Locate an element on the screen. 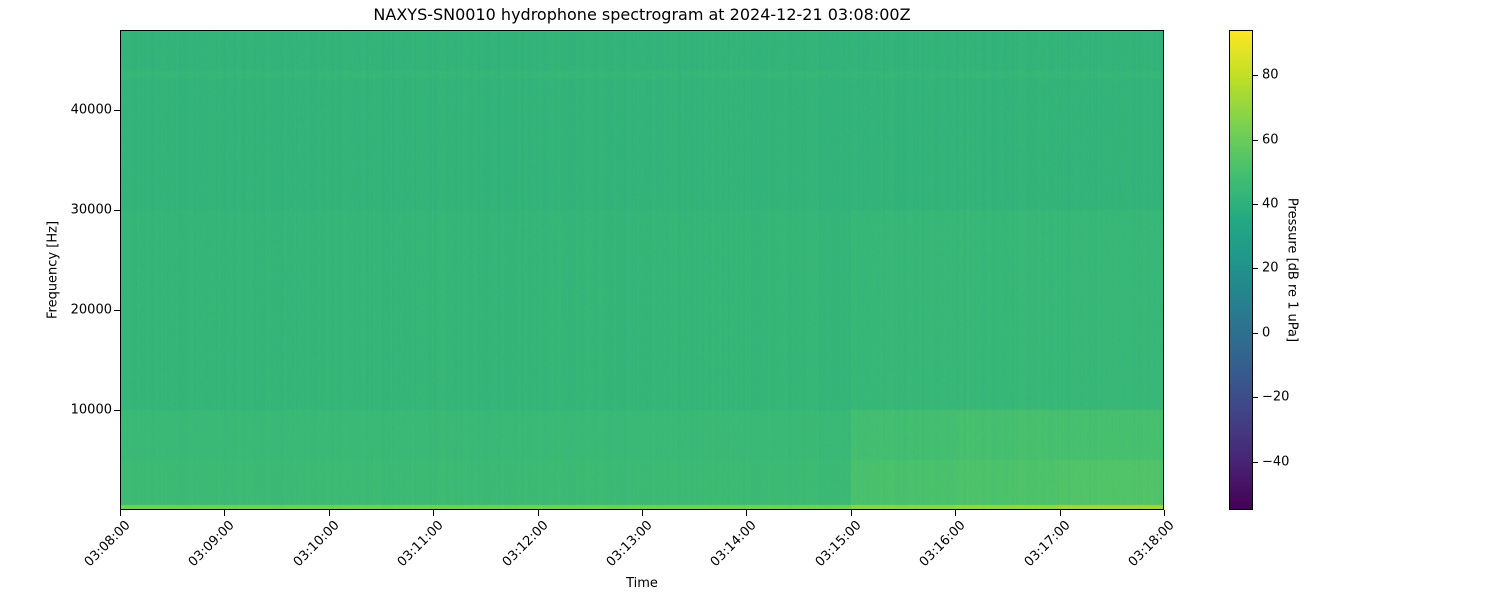 The image size is (1500, 600). x-tick-label: 03:18:00 is located at coordinates (1151, 544).